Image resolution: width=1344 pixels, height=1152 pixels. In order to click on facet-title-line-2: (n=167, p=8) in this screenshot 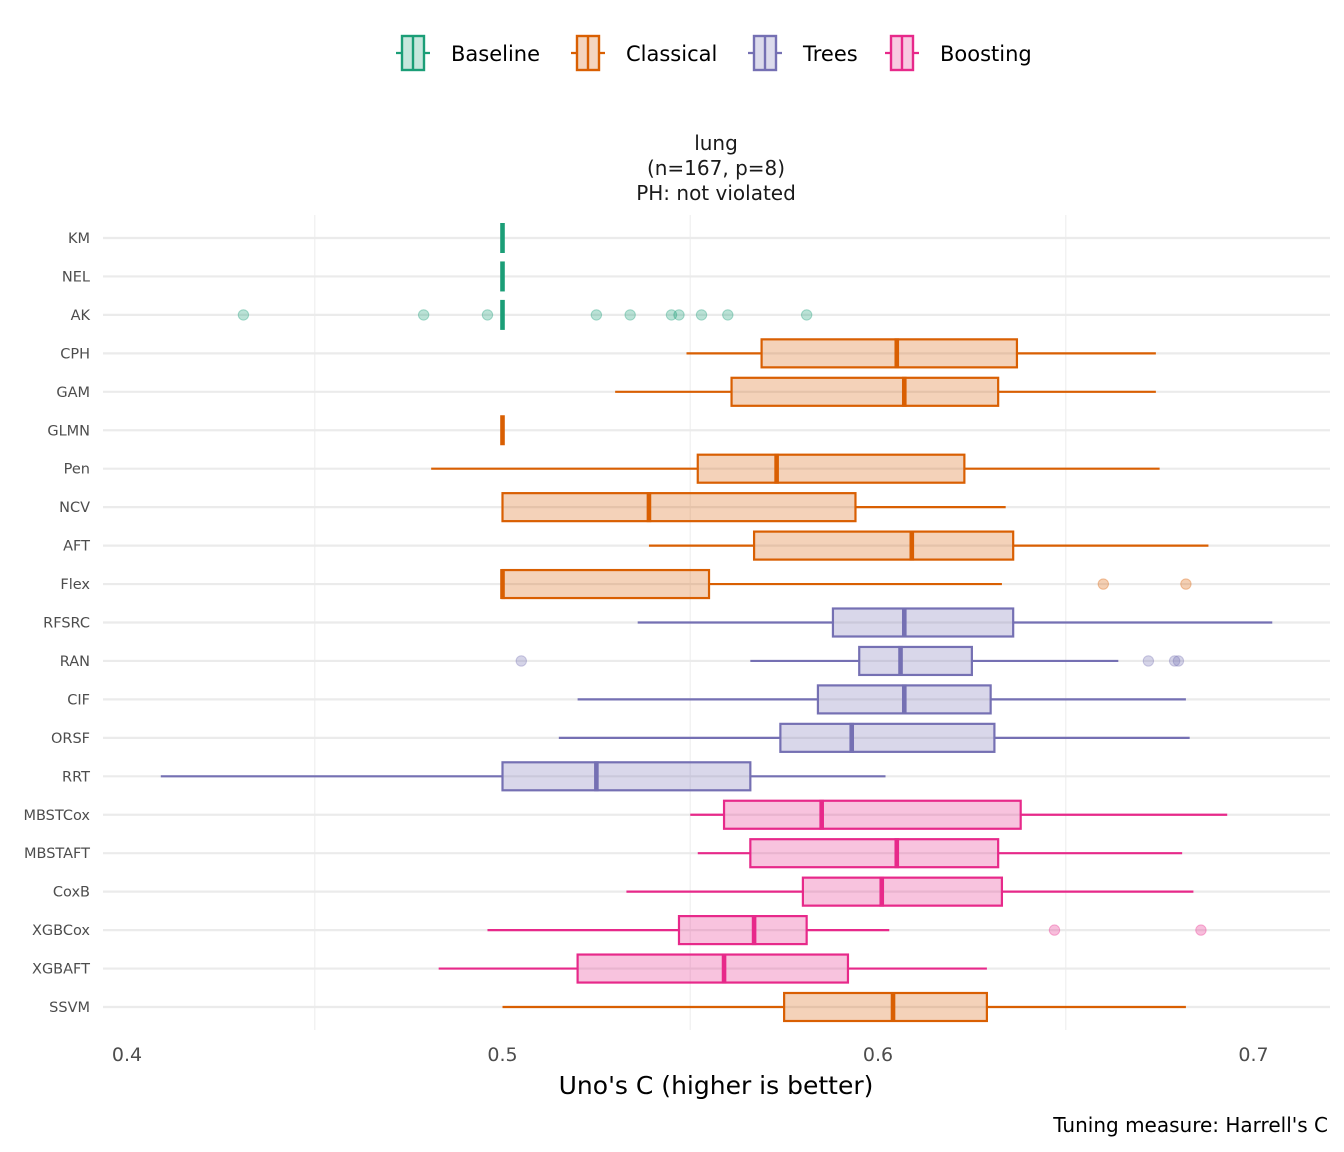, I will do `click(716, 168)`.